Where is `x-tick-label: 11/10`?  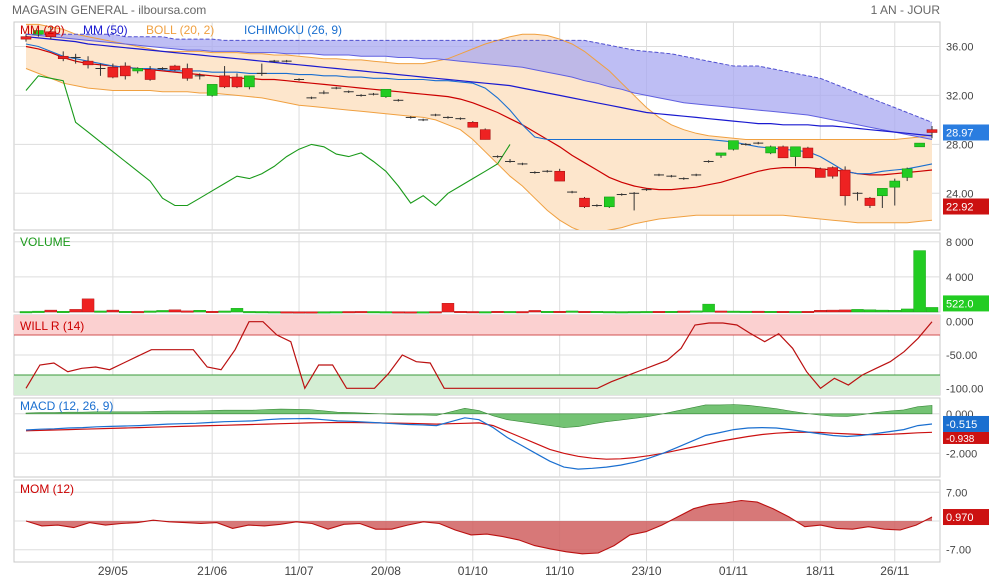
x-tick-label: 11/10 is located at coordinates (559, 571).